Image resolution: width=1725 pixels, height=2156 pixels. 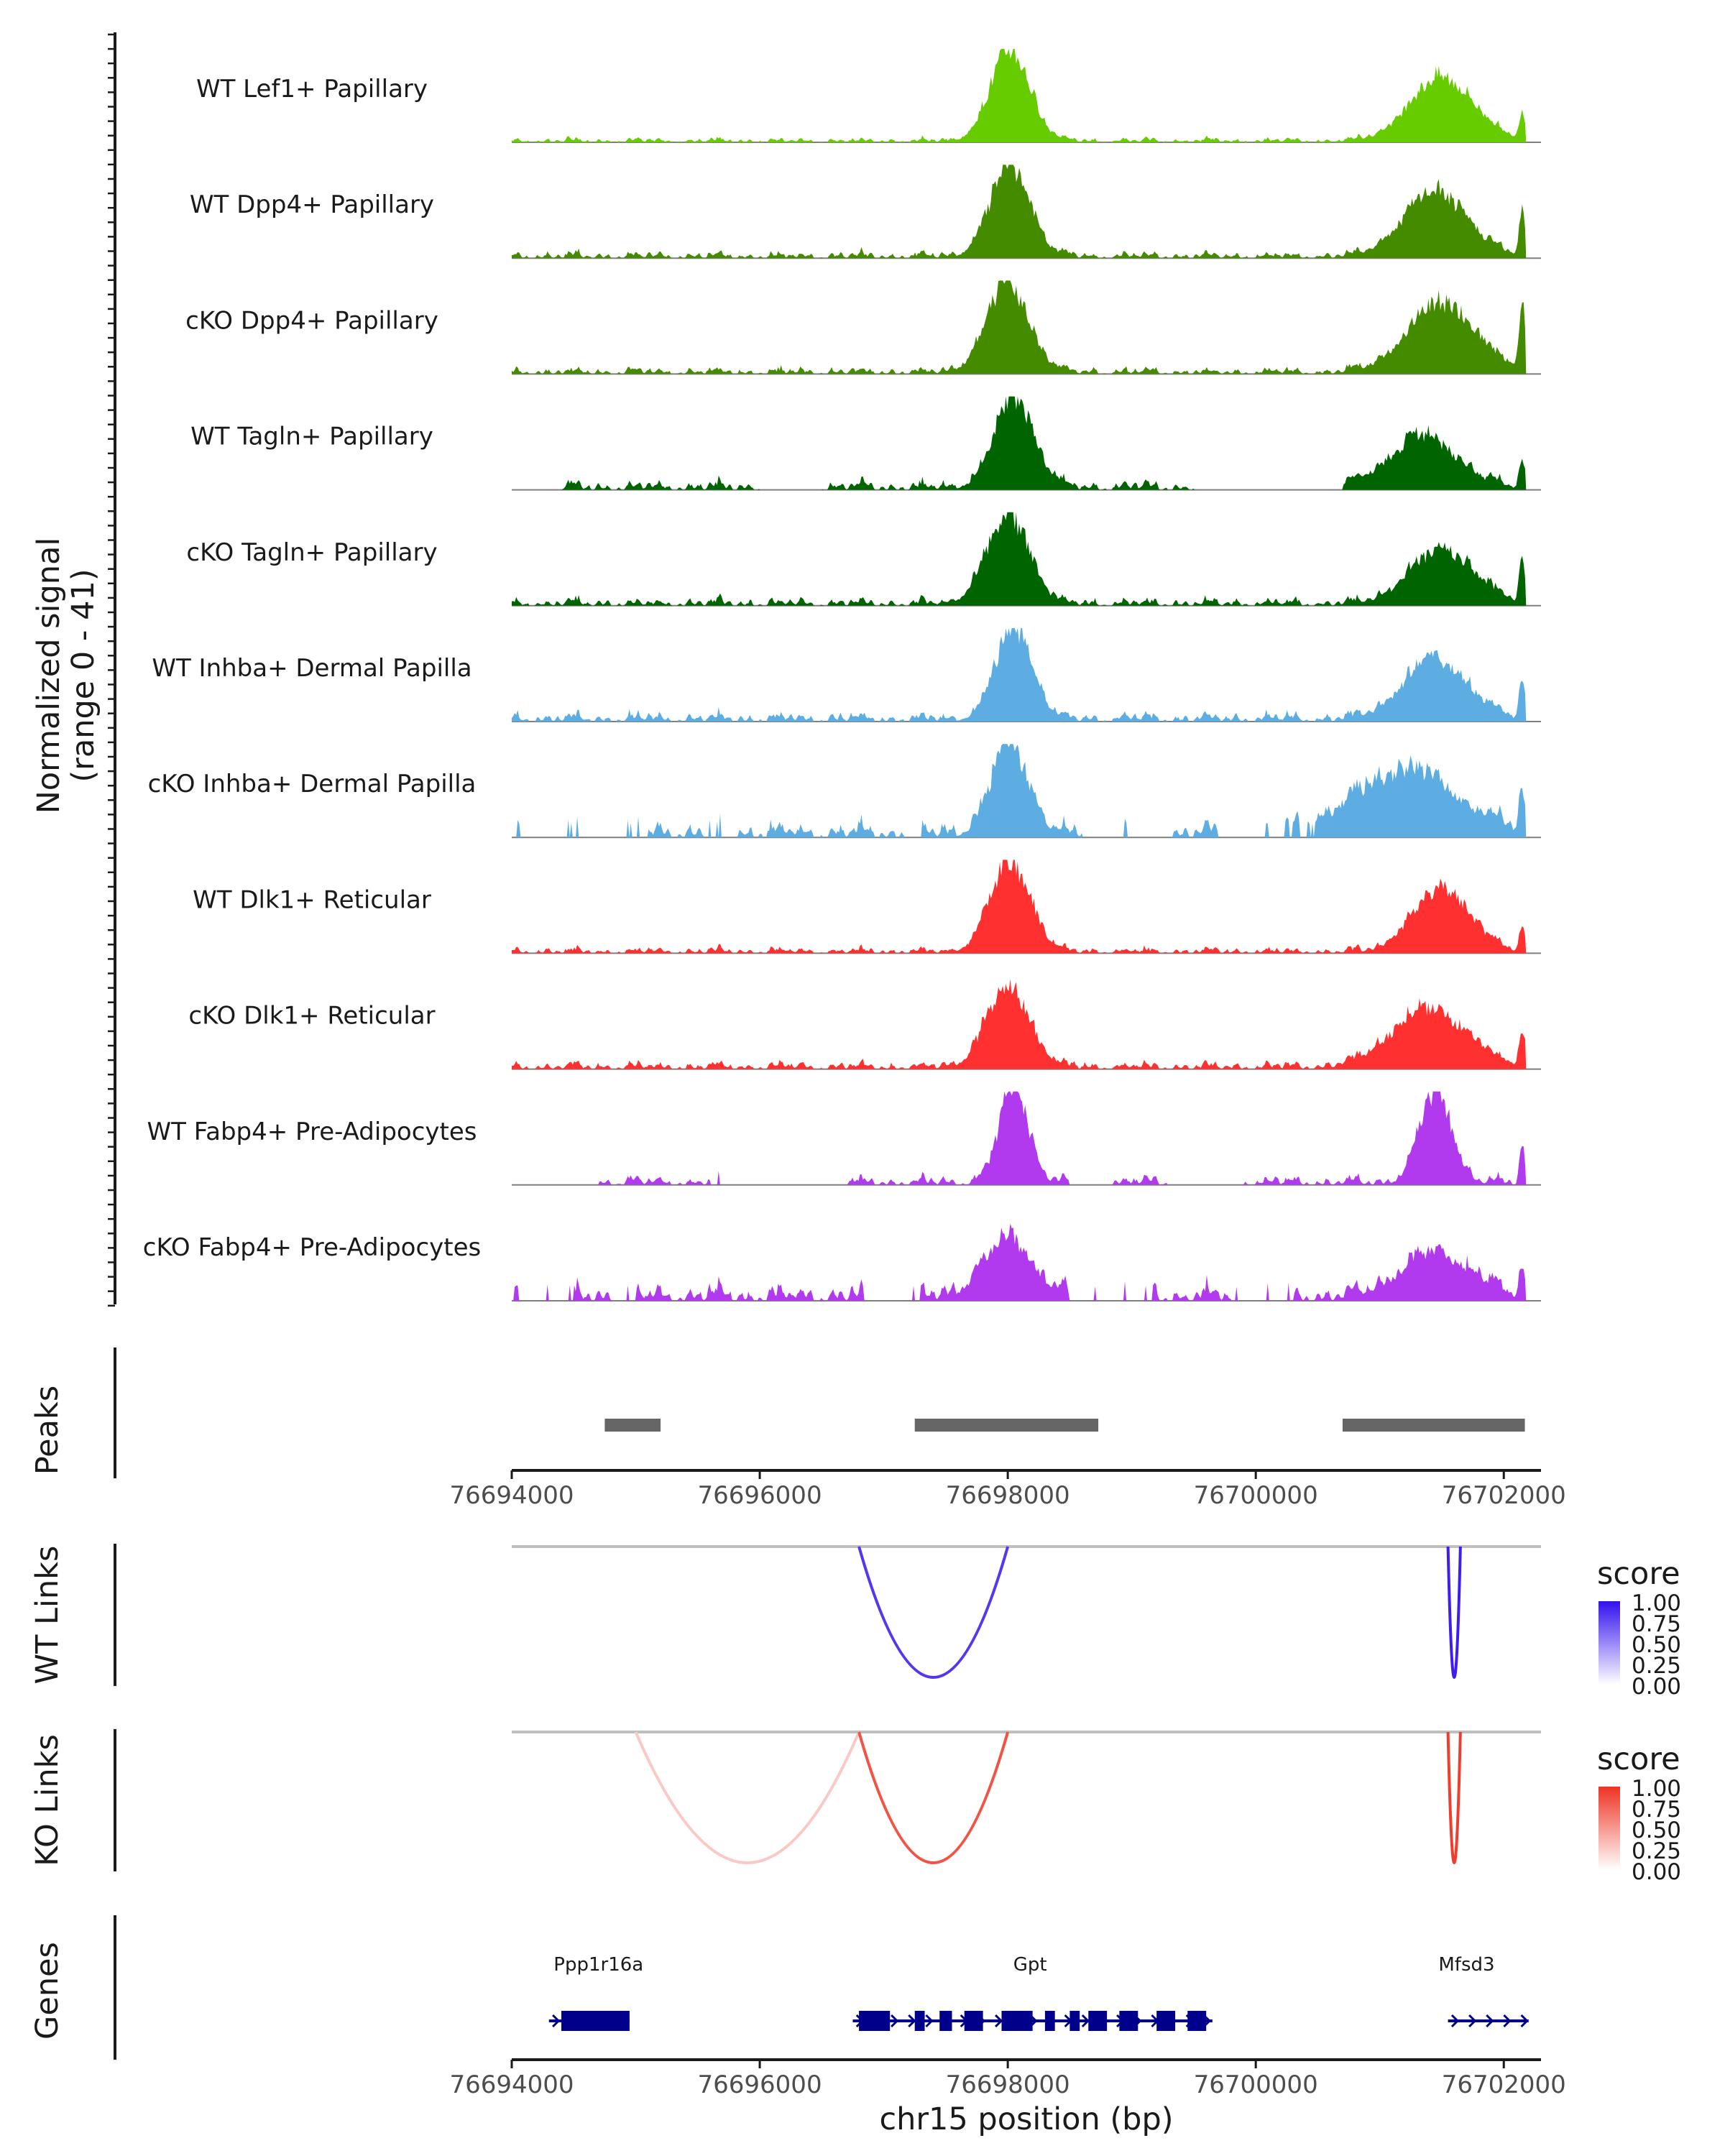 I want to click on y-axis-title-line1: Normalized signal, so click(x=49, y=676).